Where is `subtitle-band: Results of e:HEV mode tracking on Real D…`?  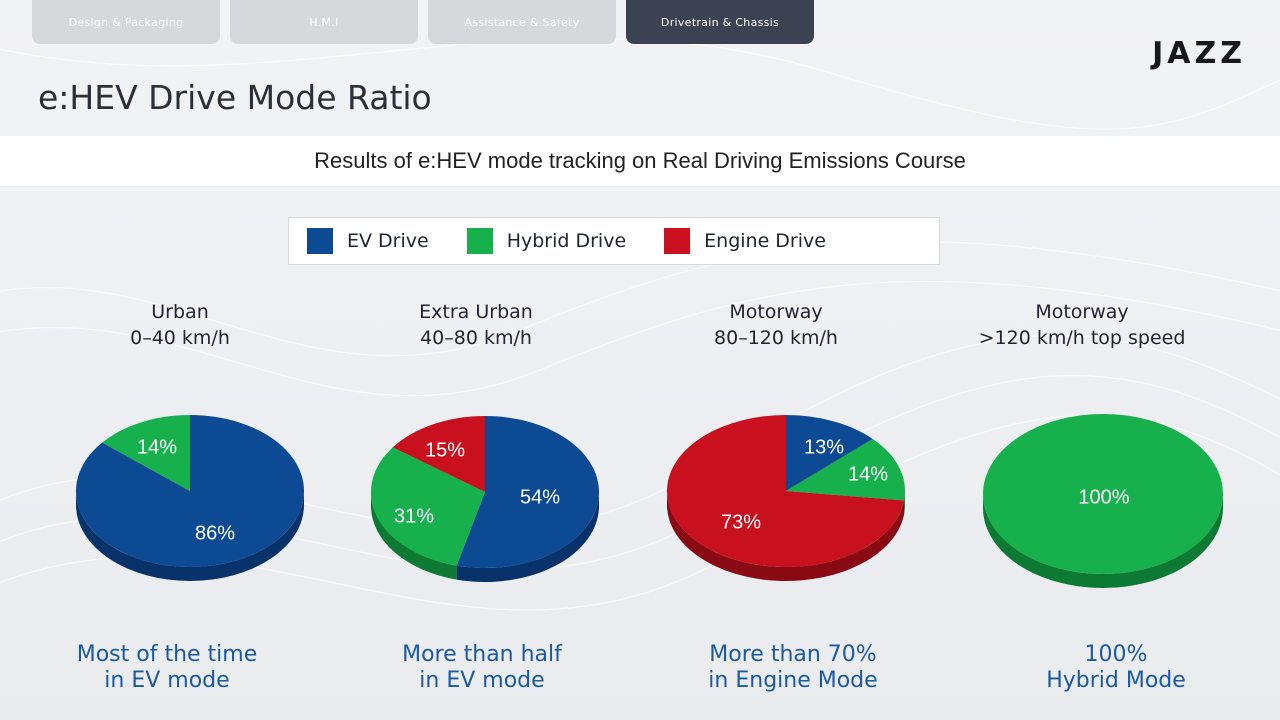 subtitle-band: Results of e:HEV mode tracking on Real D… is located at coordinates (640, 161).